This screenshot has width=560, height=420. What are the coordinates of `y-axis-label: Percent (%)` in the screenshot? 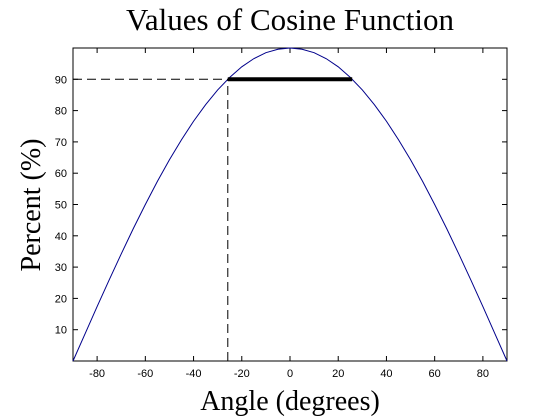 It's located at (31, 205).